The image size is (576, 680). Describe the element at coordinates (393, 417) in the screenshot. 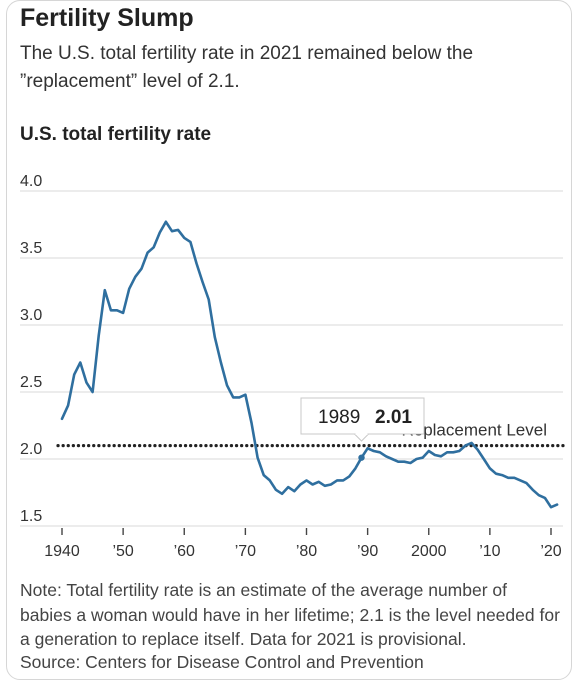

I see `tooltip-value: 2.01` at that location.